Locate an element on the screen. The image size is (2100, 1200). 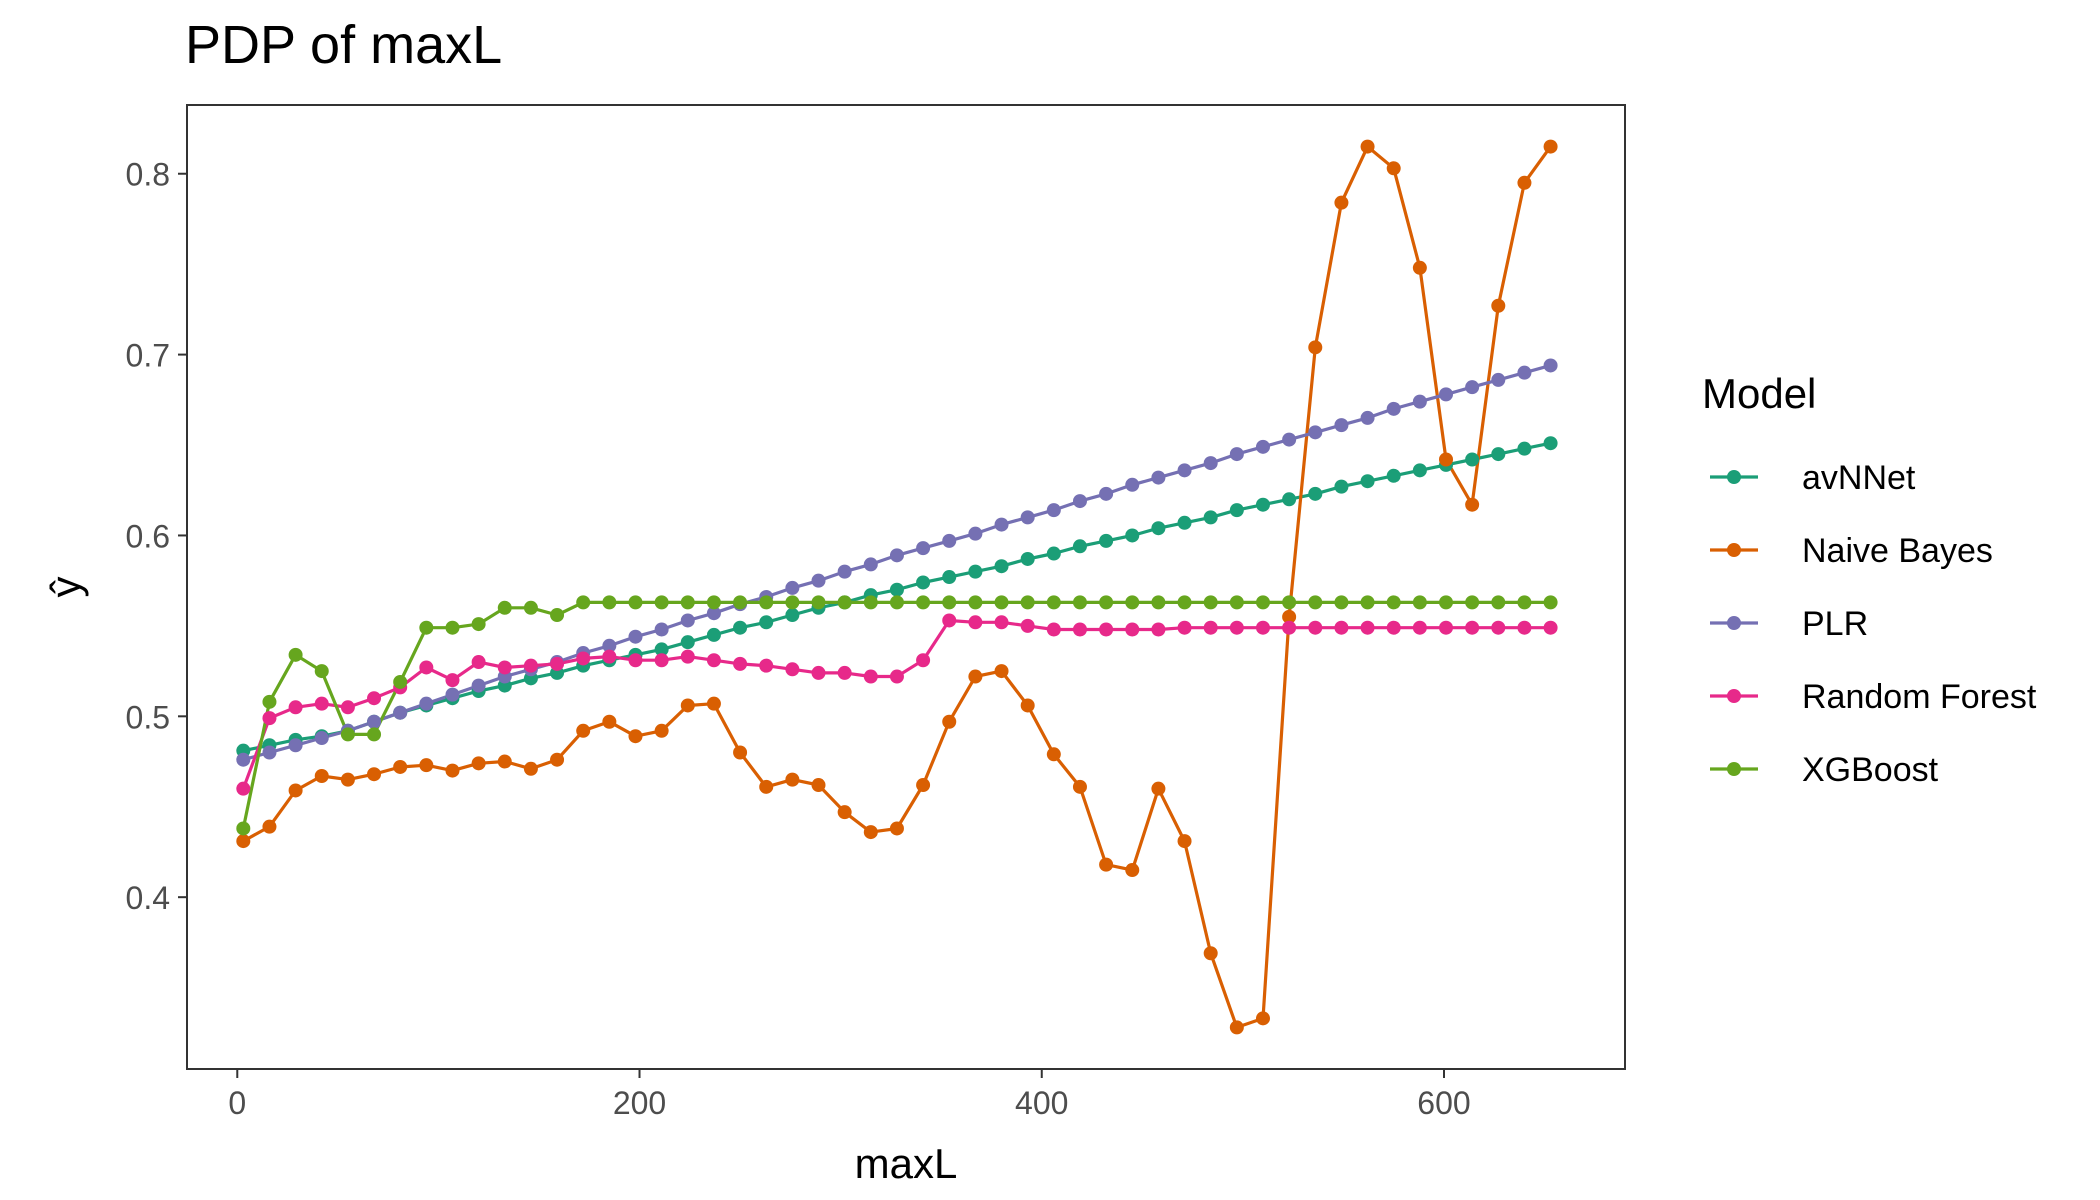
legend-title: Model is located at coordinates (1759, 393).